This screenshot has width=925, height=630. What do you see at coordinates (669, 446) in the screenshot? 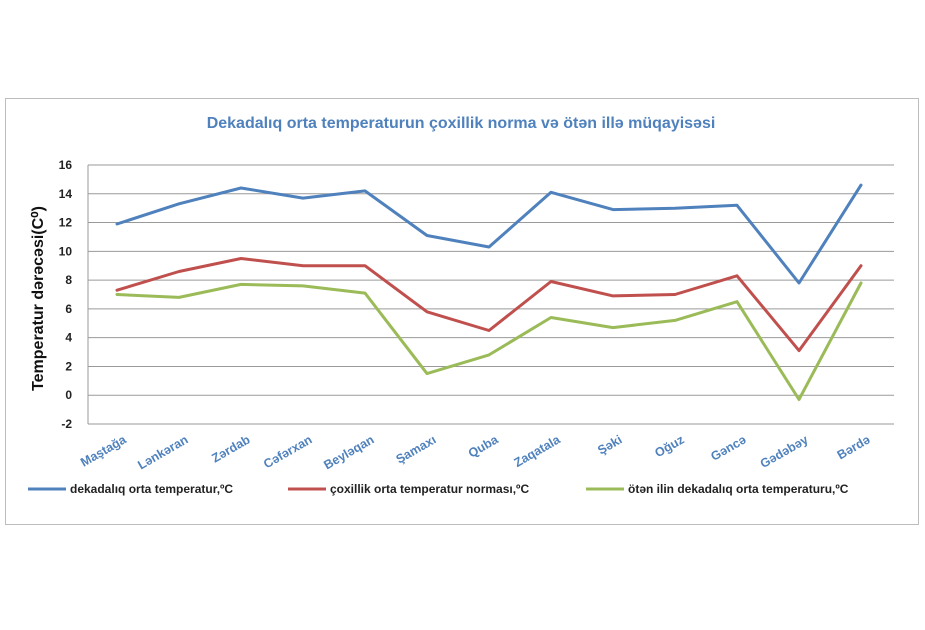
I see `x-category-label: Oğuz` at bounding box center [669, 446].